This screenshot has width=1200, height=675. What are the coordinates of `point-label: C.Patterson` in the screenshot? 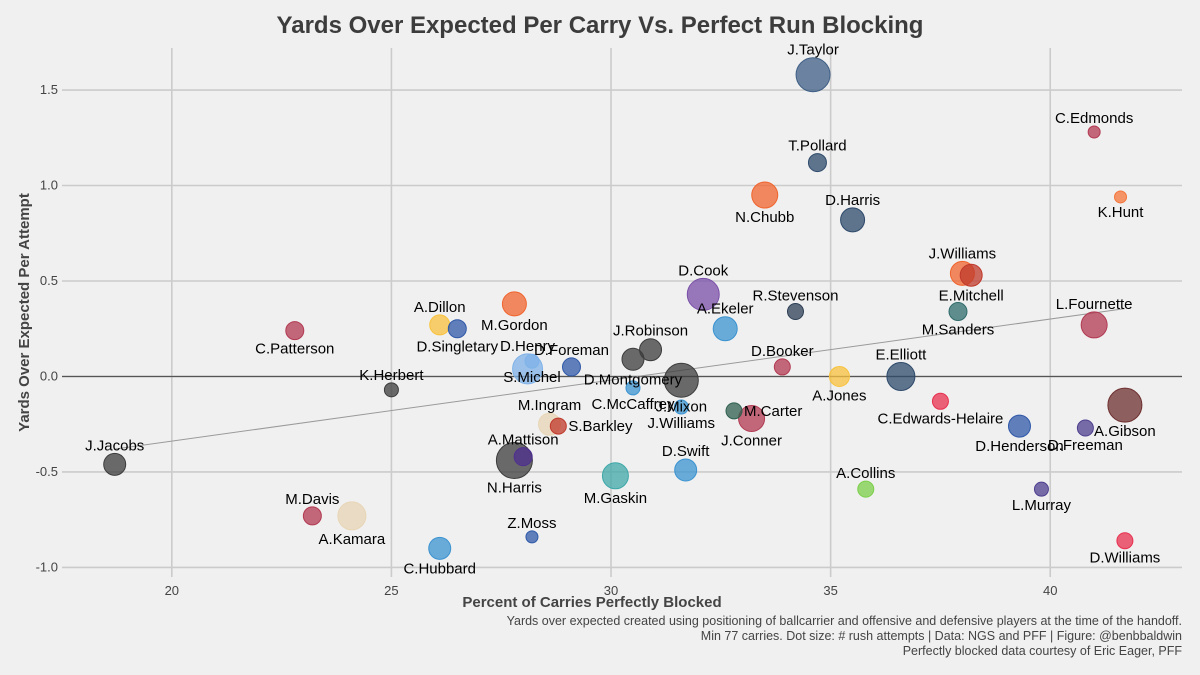 It's located at (294, 349).